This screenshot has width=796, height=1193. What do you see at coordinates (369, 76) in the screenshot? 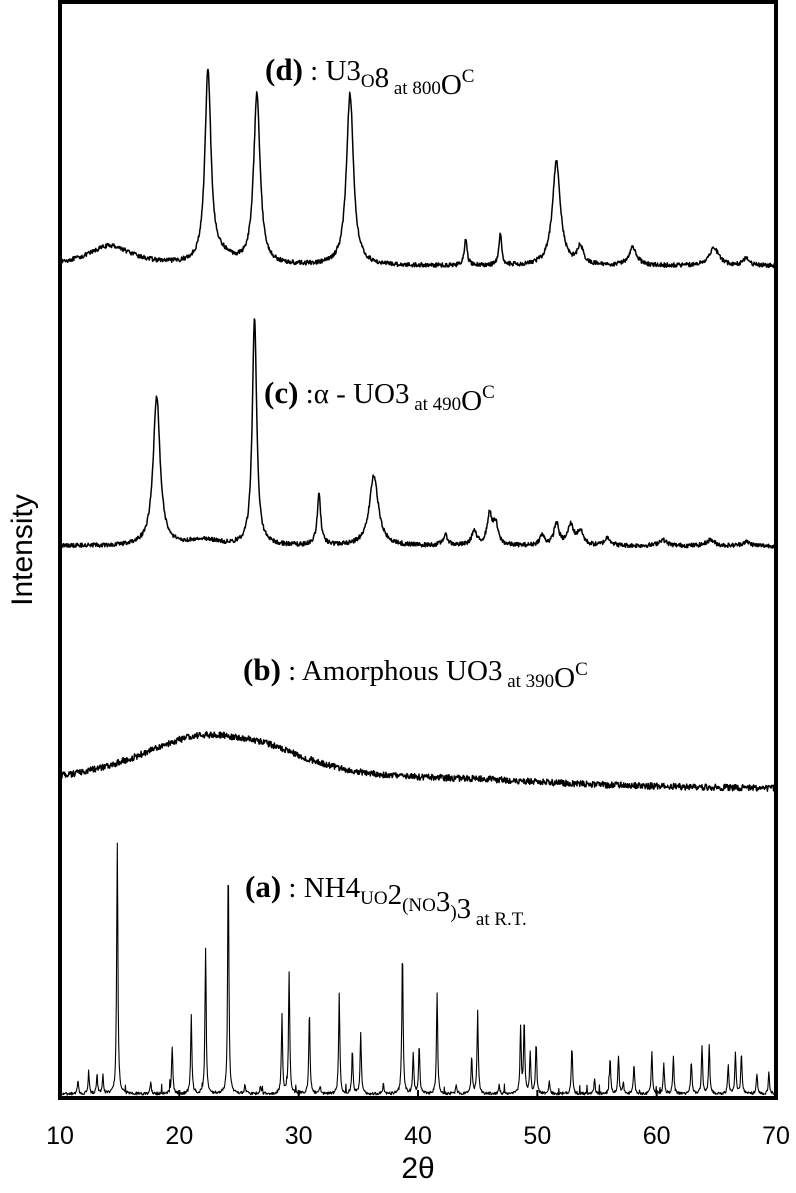
I see `pattern-label: (d) : U3O8 at 800OC` at bounding box center [369, 76].